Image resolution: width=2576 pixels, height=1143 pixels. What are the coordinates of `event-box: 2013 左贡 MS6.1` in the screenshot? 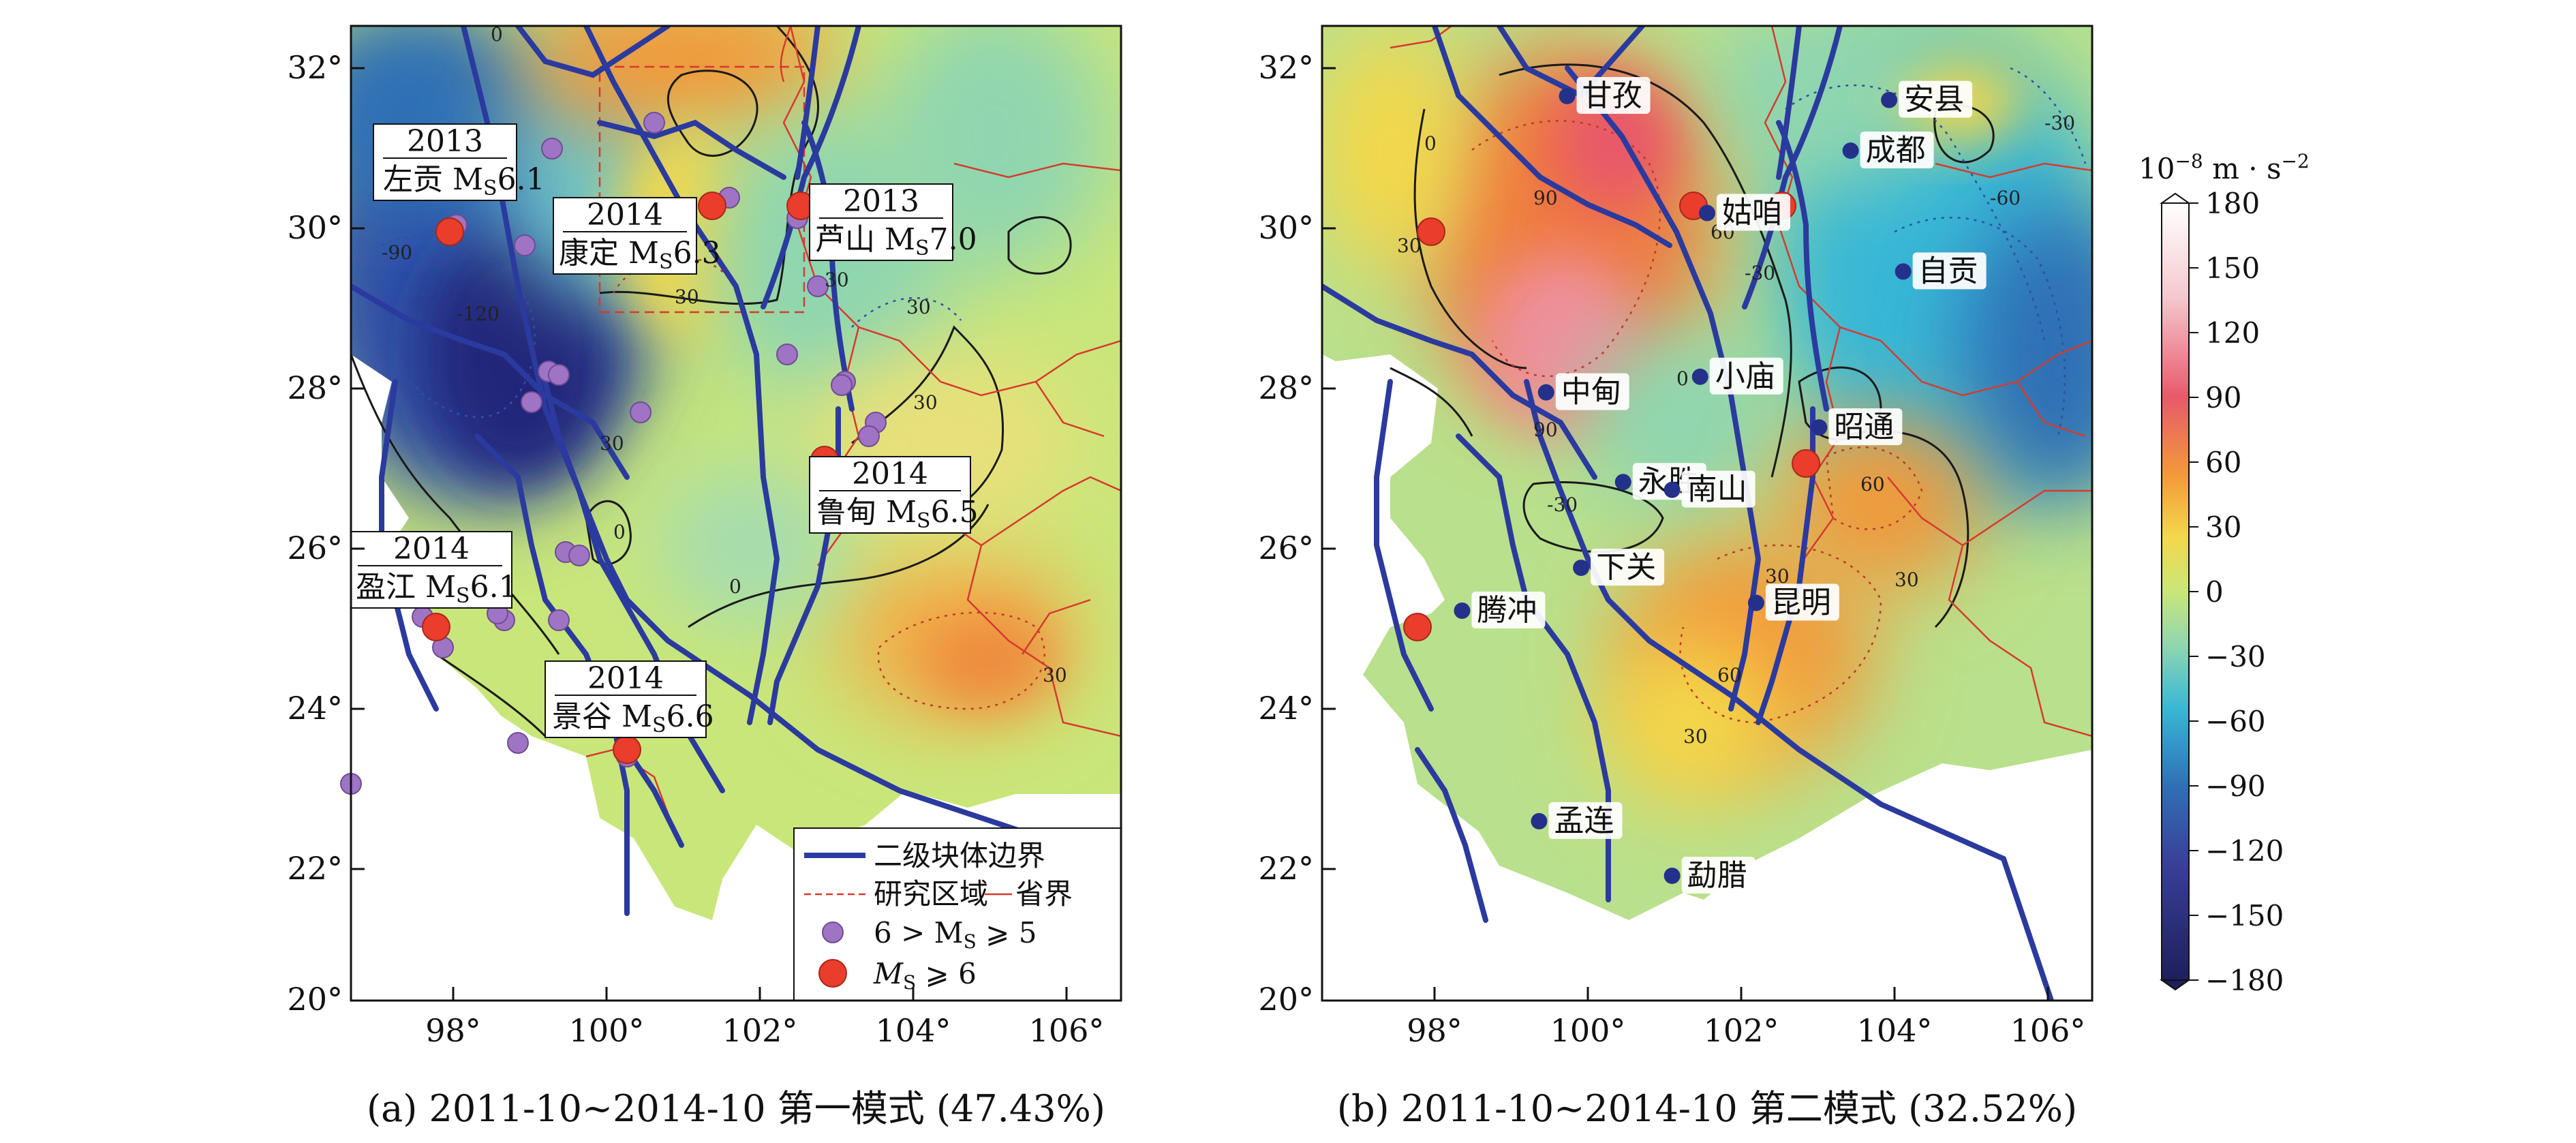 It's located at (459, 162).